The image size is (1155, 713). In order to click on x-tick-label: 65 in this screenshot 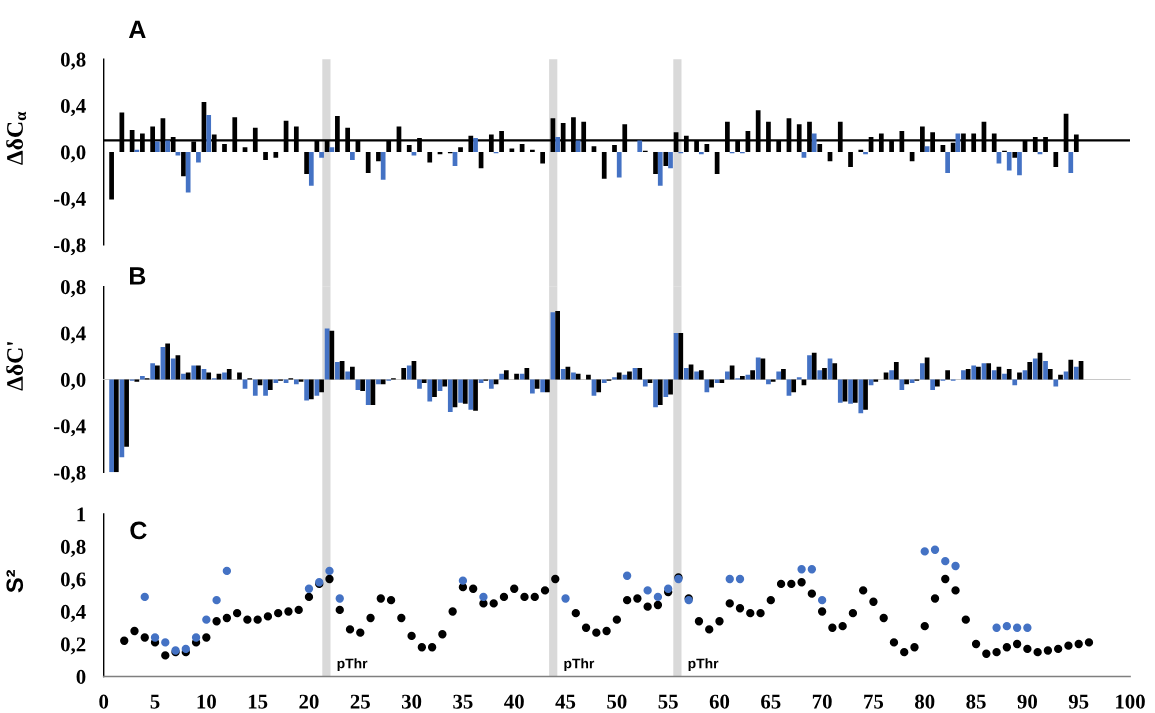, I will do `click(771, 701)`.